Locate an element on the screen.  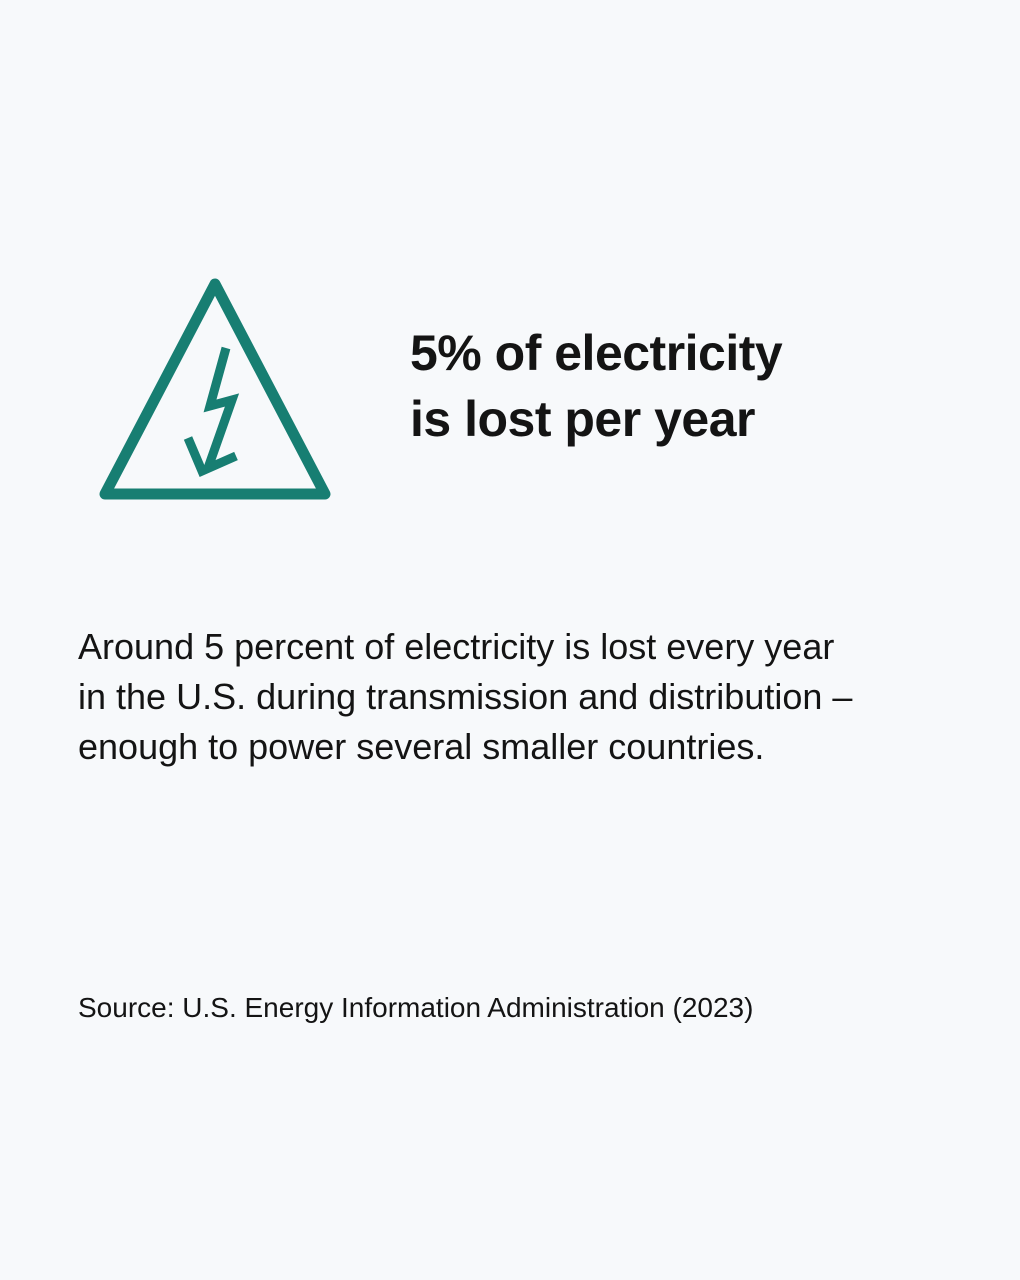
warning-icon is located at coordinates (215, 393).